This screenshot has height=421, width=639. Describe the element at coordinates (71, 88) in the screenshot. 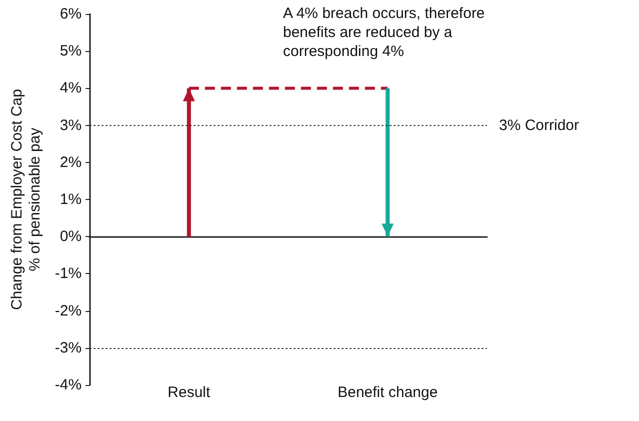

I see `y-tick-label: 4%` at that location.